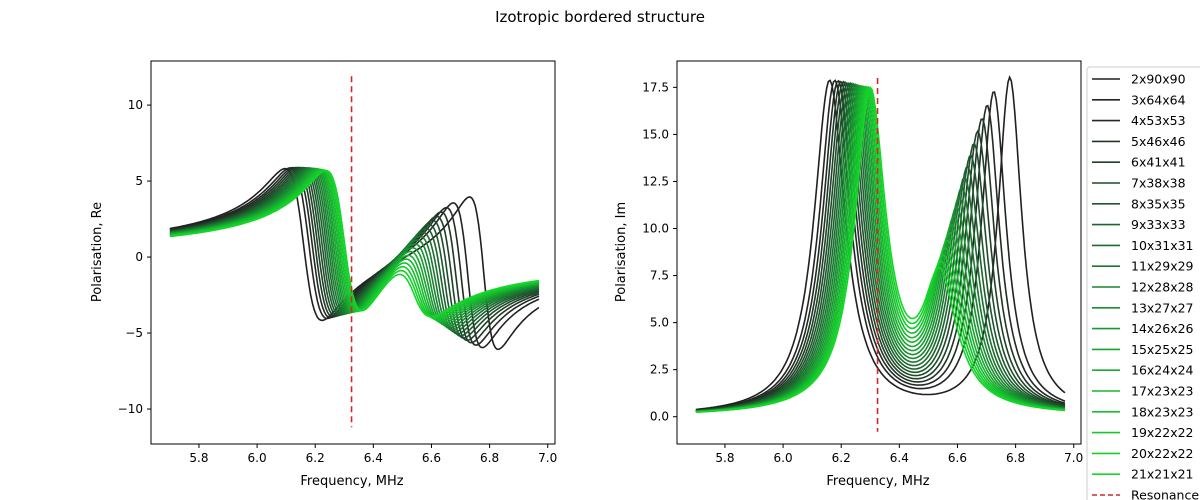  I want to click on series-line-3x64x64, so click(354, 257).